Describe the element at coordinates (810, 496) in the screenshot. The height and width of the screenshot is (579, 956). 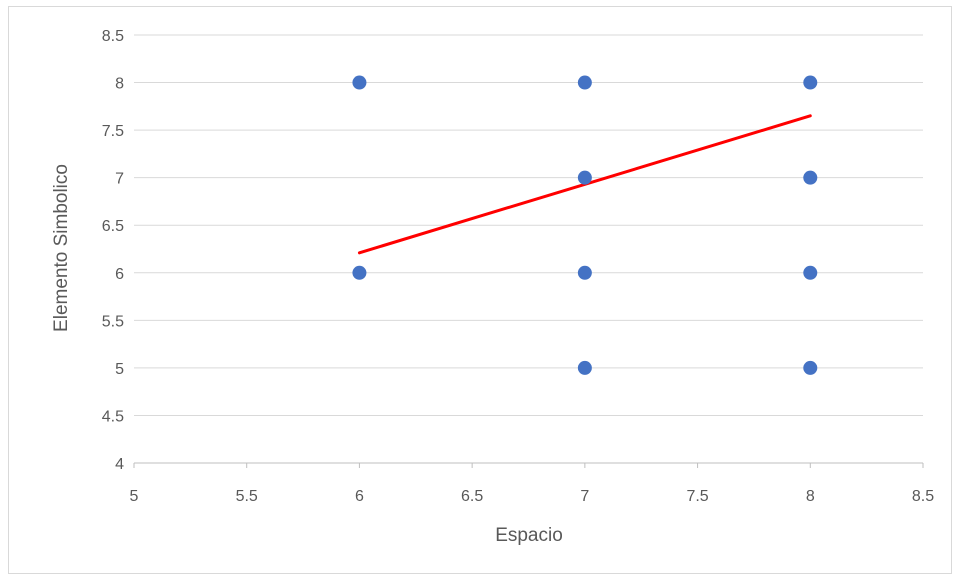
I see `x-tick-label: 8` at that location.